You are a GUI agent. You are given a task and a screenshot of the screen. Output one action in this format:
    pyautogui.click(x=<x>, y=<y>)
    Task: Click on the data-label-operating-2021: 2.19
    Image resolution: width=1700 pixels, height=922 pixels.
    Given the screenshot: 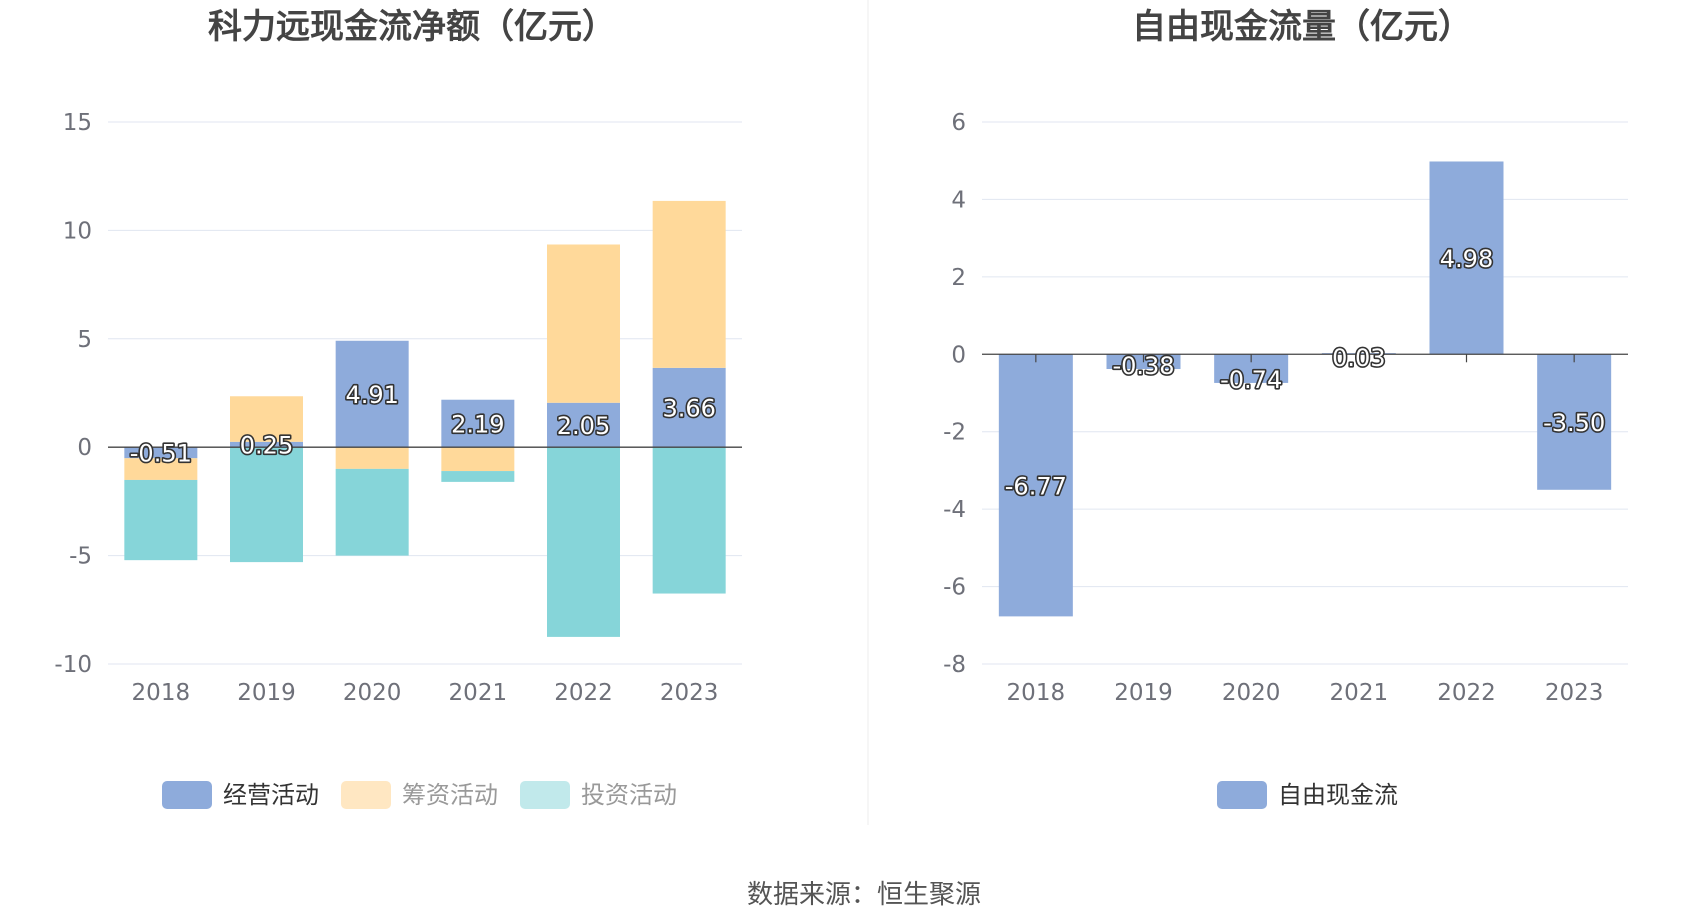 What is the action you would take?
    pyautogui.click(x=477, y=424)
    